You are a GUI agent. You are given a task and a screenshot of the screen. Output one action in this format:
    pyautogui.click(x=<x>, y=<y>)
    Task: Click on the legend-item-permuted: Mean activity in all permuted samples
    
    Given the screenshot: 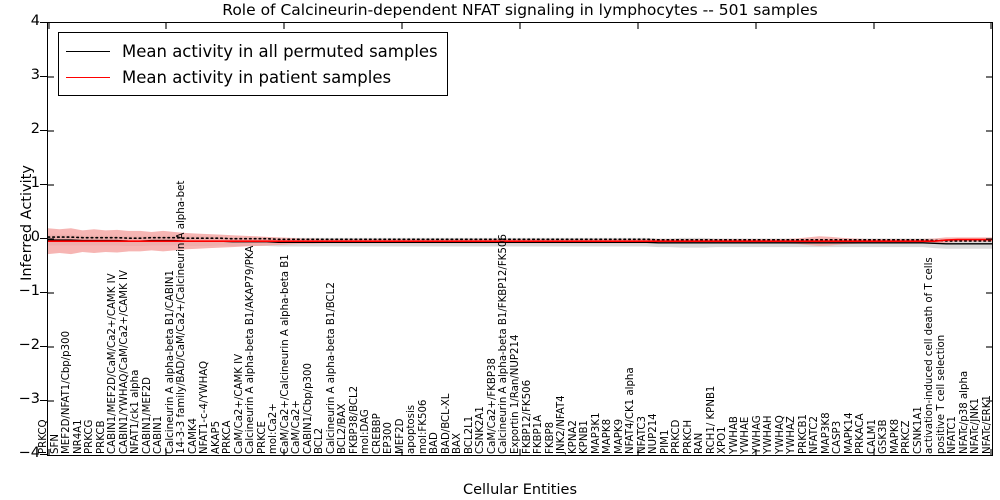 What is the action you would take?
    pyautogui.click(x=252, y=51)
    